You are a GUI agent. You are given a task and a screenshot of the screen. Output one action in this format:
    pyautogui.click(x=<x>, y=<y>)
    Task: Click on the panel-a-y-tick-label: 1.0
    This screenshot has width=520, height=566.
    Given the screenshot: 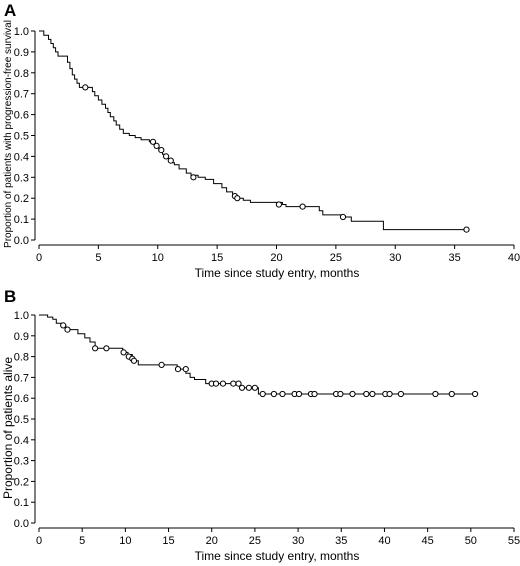 What is the action you would take?
    pyautogui.click(x=21, y=32)
    